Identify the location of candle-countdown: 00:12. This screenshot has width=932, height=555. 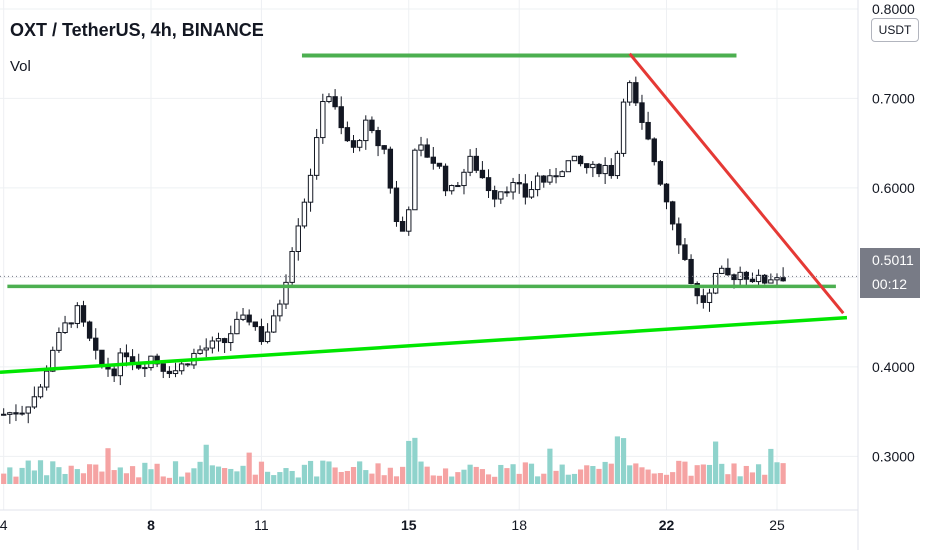
(890, 284).